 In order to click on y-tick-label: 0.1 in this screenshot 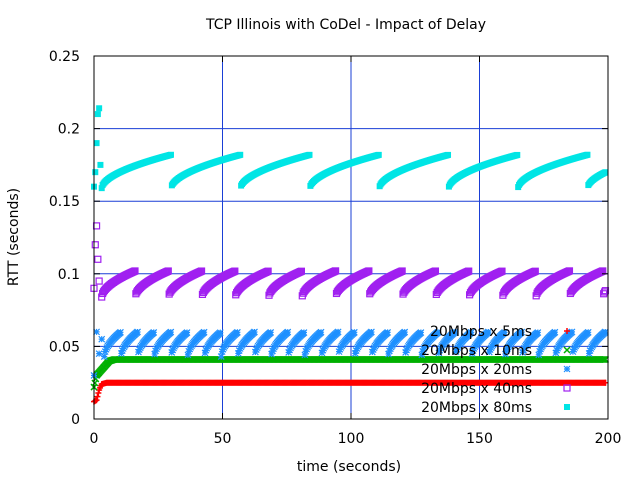, I will do `click(69, 275)`.